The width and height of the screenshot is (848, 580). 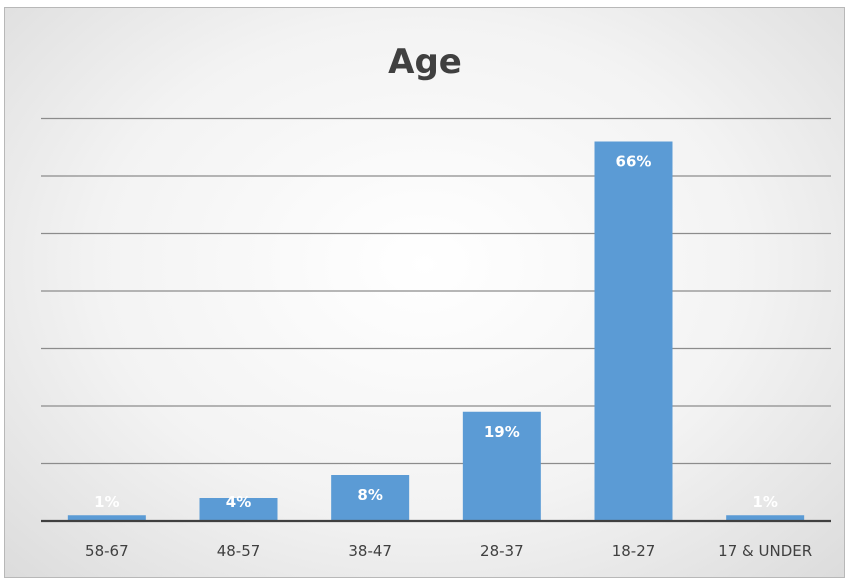 I want to click on data-label: 4%, so click(x=238, y=502).